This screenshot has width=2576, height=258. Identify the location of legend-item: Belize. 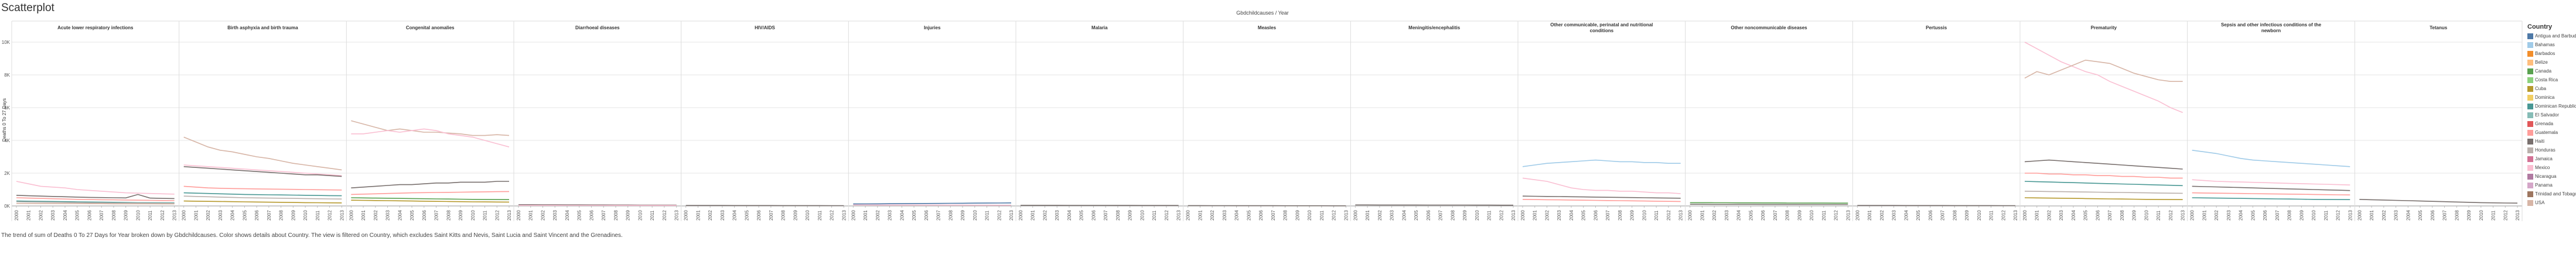
(2551, 62).